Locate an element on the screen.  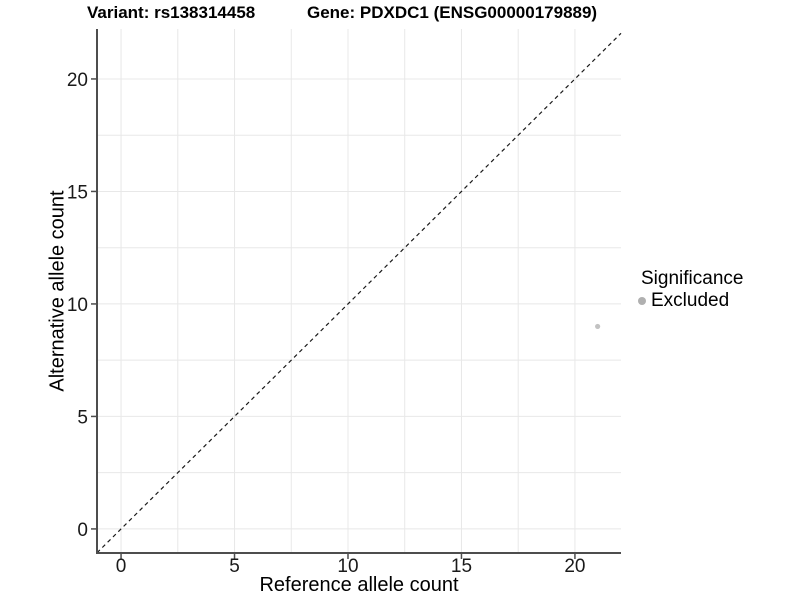
y-tick-label: 20 is located at coordinates (77, 80).